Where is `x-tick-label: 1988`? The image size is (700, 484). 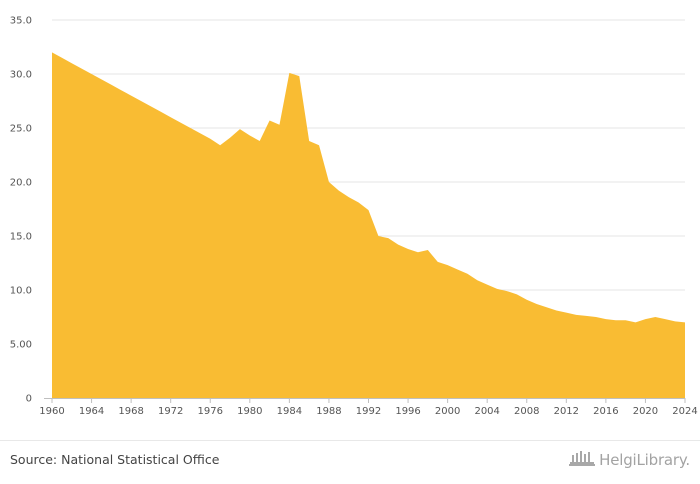 x-tick-label: 1988 is located at coordinates (328, 411).